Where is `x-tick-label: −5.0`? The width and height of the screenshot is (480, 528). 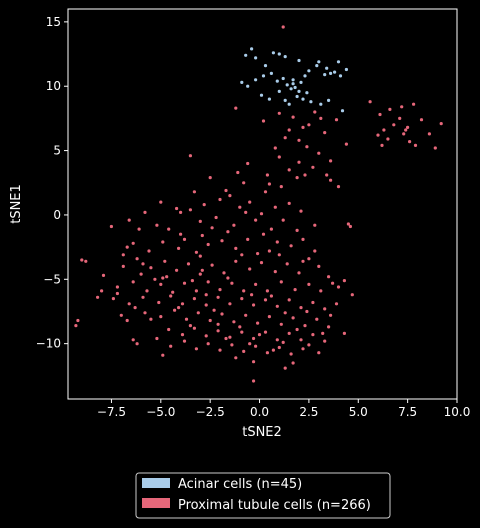 x-tick-label: −5.0 is located at coordinates (160, 412).